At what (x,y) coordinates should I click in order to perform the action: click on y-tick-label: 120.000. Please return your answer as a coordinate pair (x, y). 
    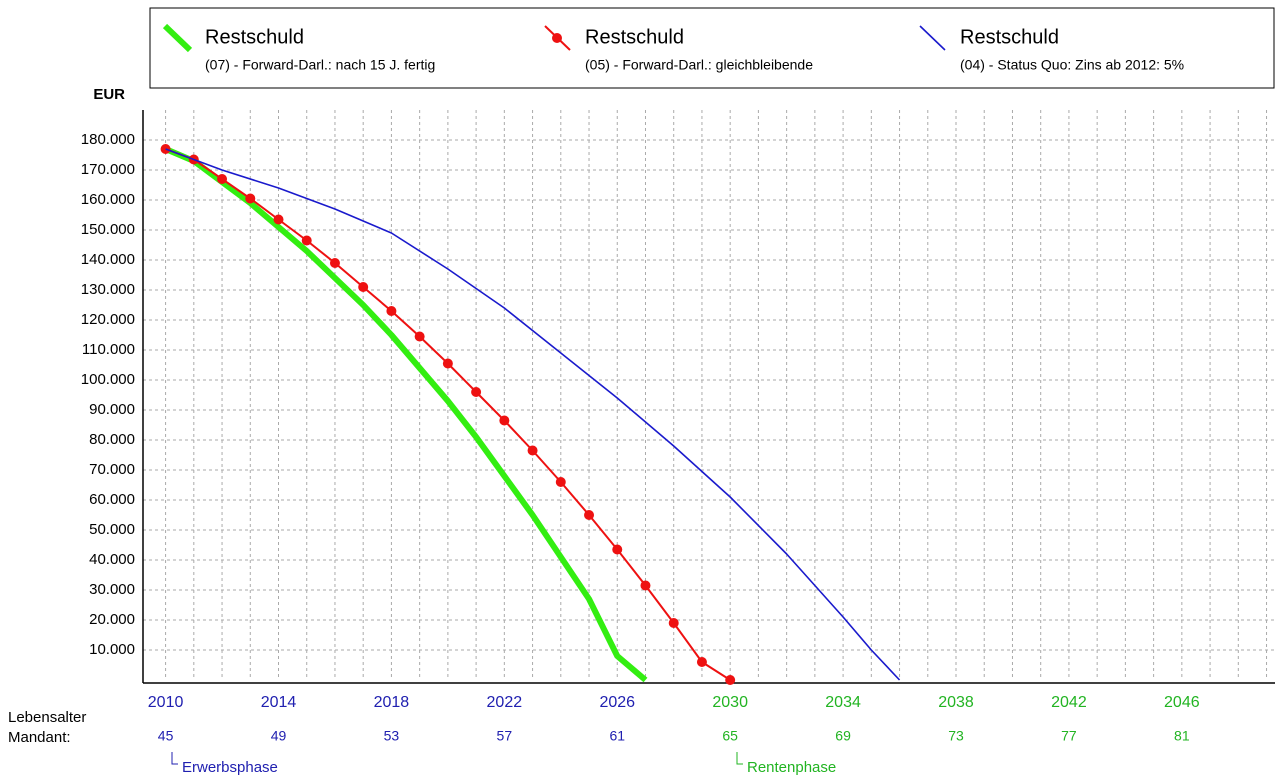
    Looking at the image, I should click on (108, 319).